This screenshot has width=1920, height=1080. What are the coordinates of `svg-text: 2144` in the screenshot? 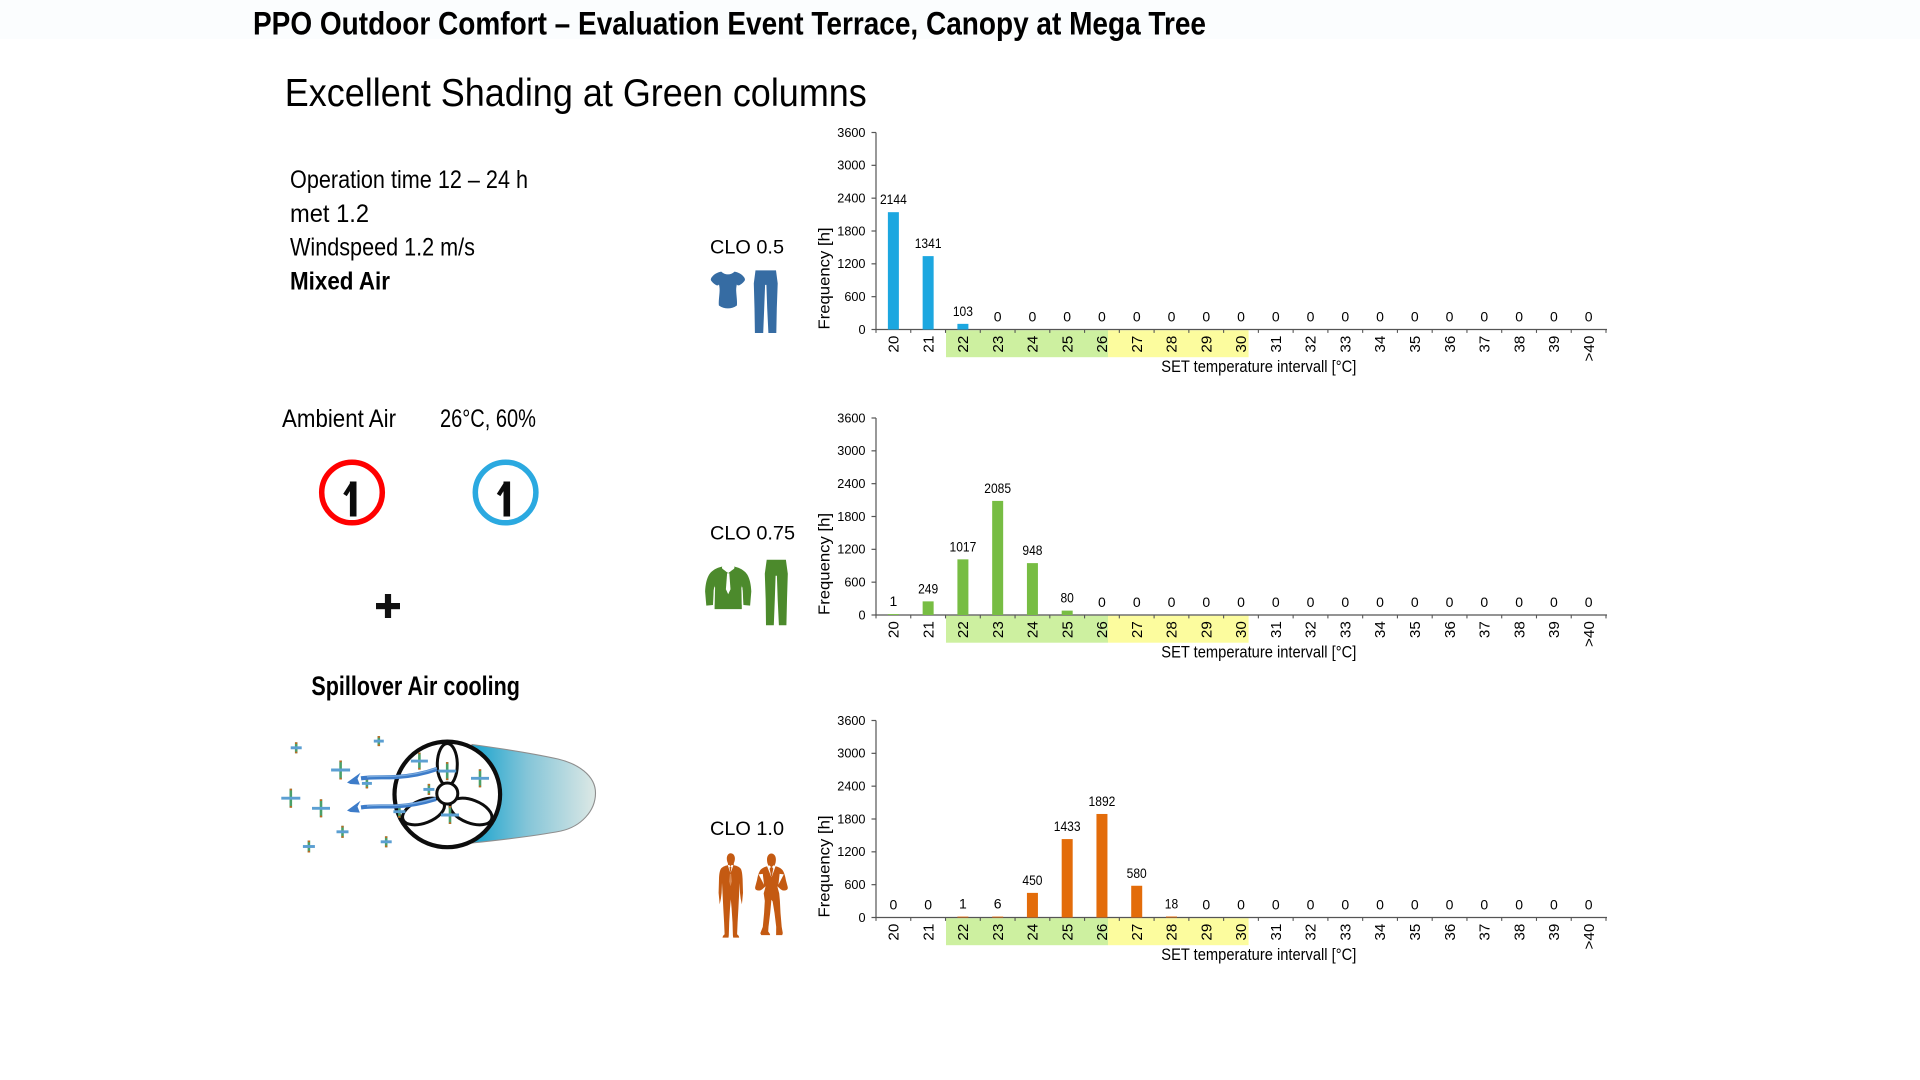 It's located at (893, 199).